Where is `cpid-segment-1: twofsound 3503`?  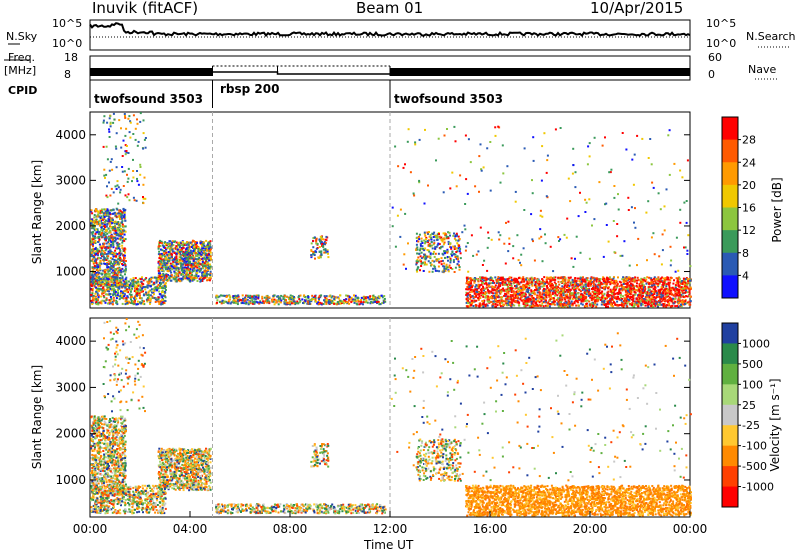 cpid-segment-1: twofsound 3503 is located at coordinates (148, 99).